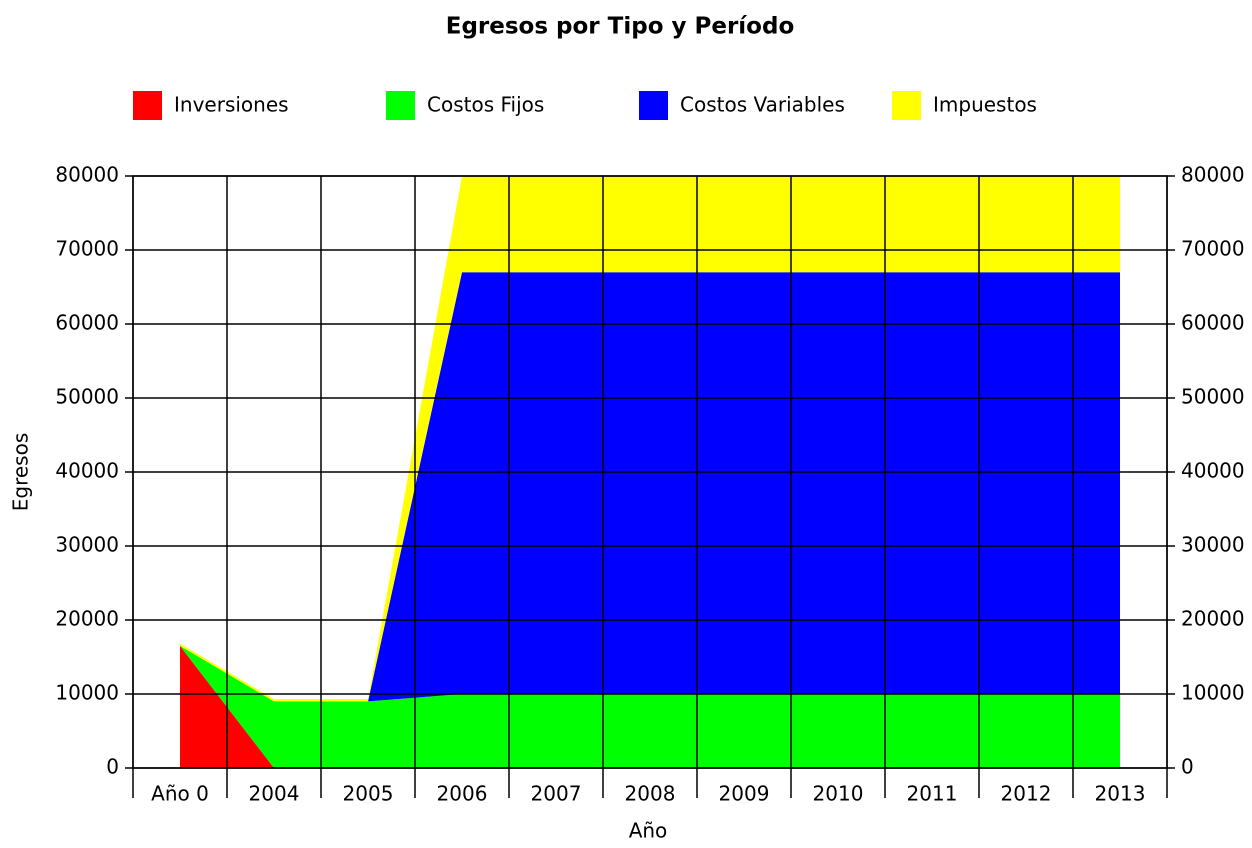 Image resolution: width=1252 pixels, height=848 pixels. Describe the element at coordinates (21, 472) in the screenshot. I see `y-axis-label: Egresos` at that location.